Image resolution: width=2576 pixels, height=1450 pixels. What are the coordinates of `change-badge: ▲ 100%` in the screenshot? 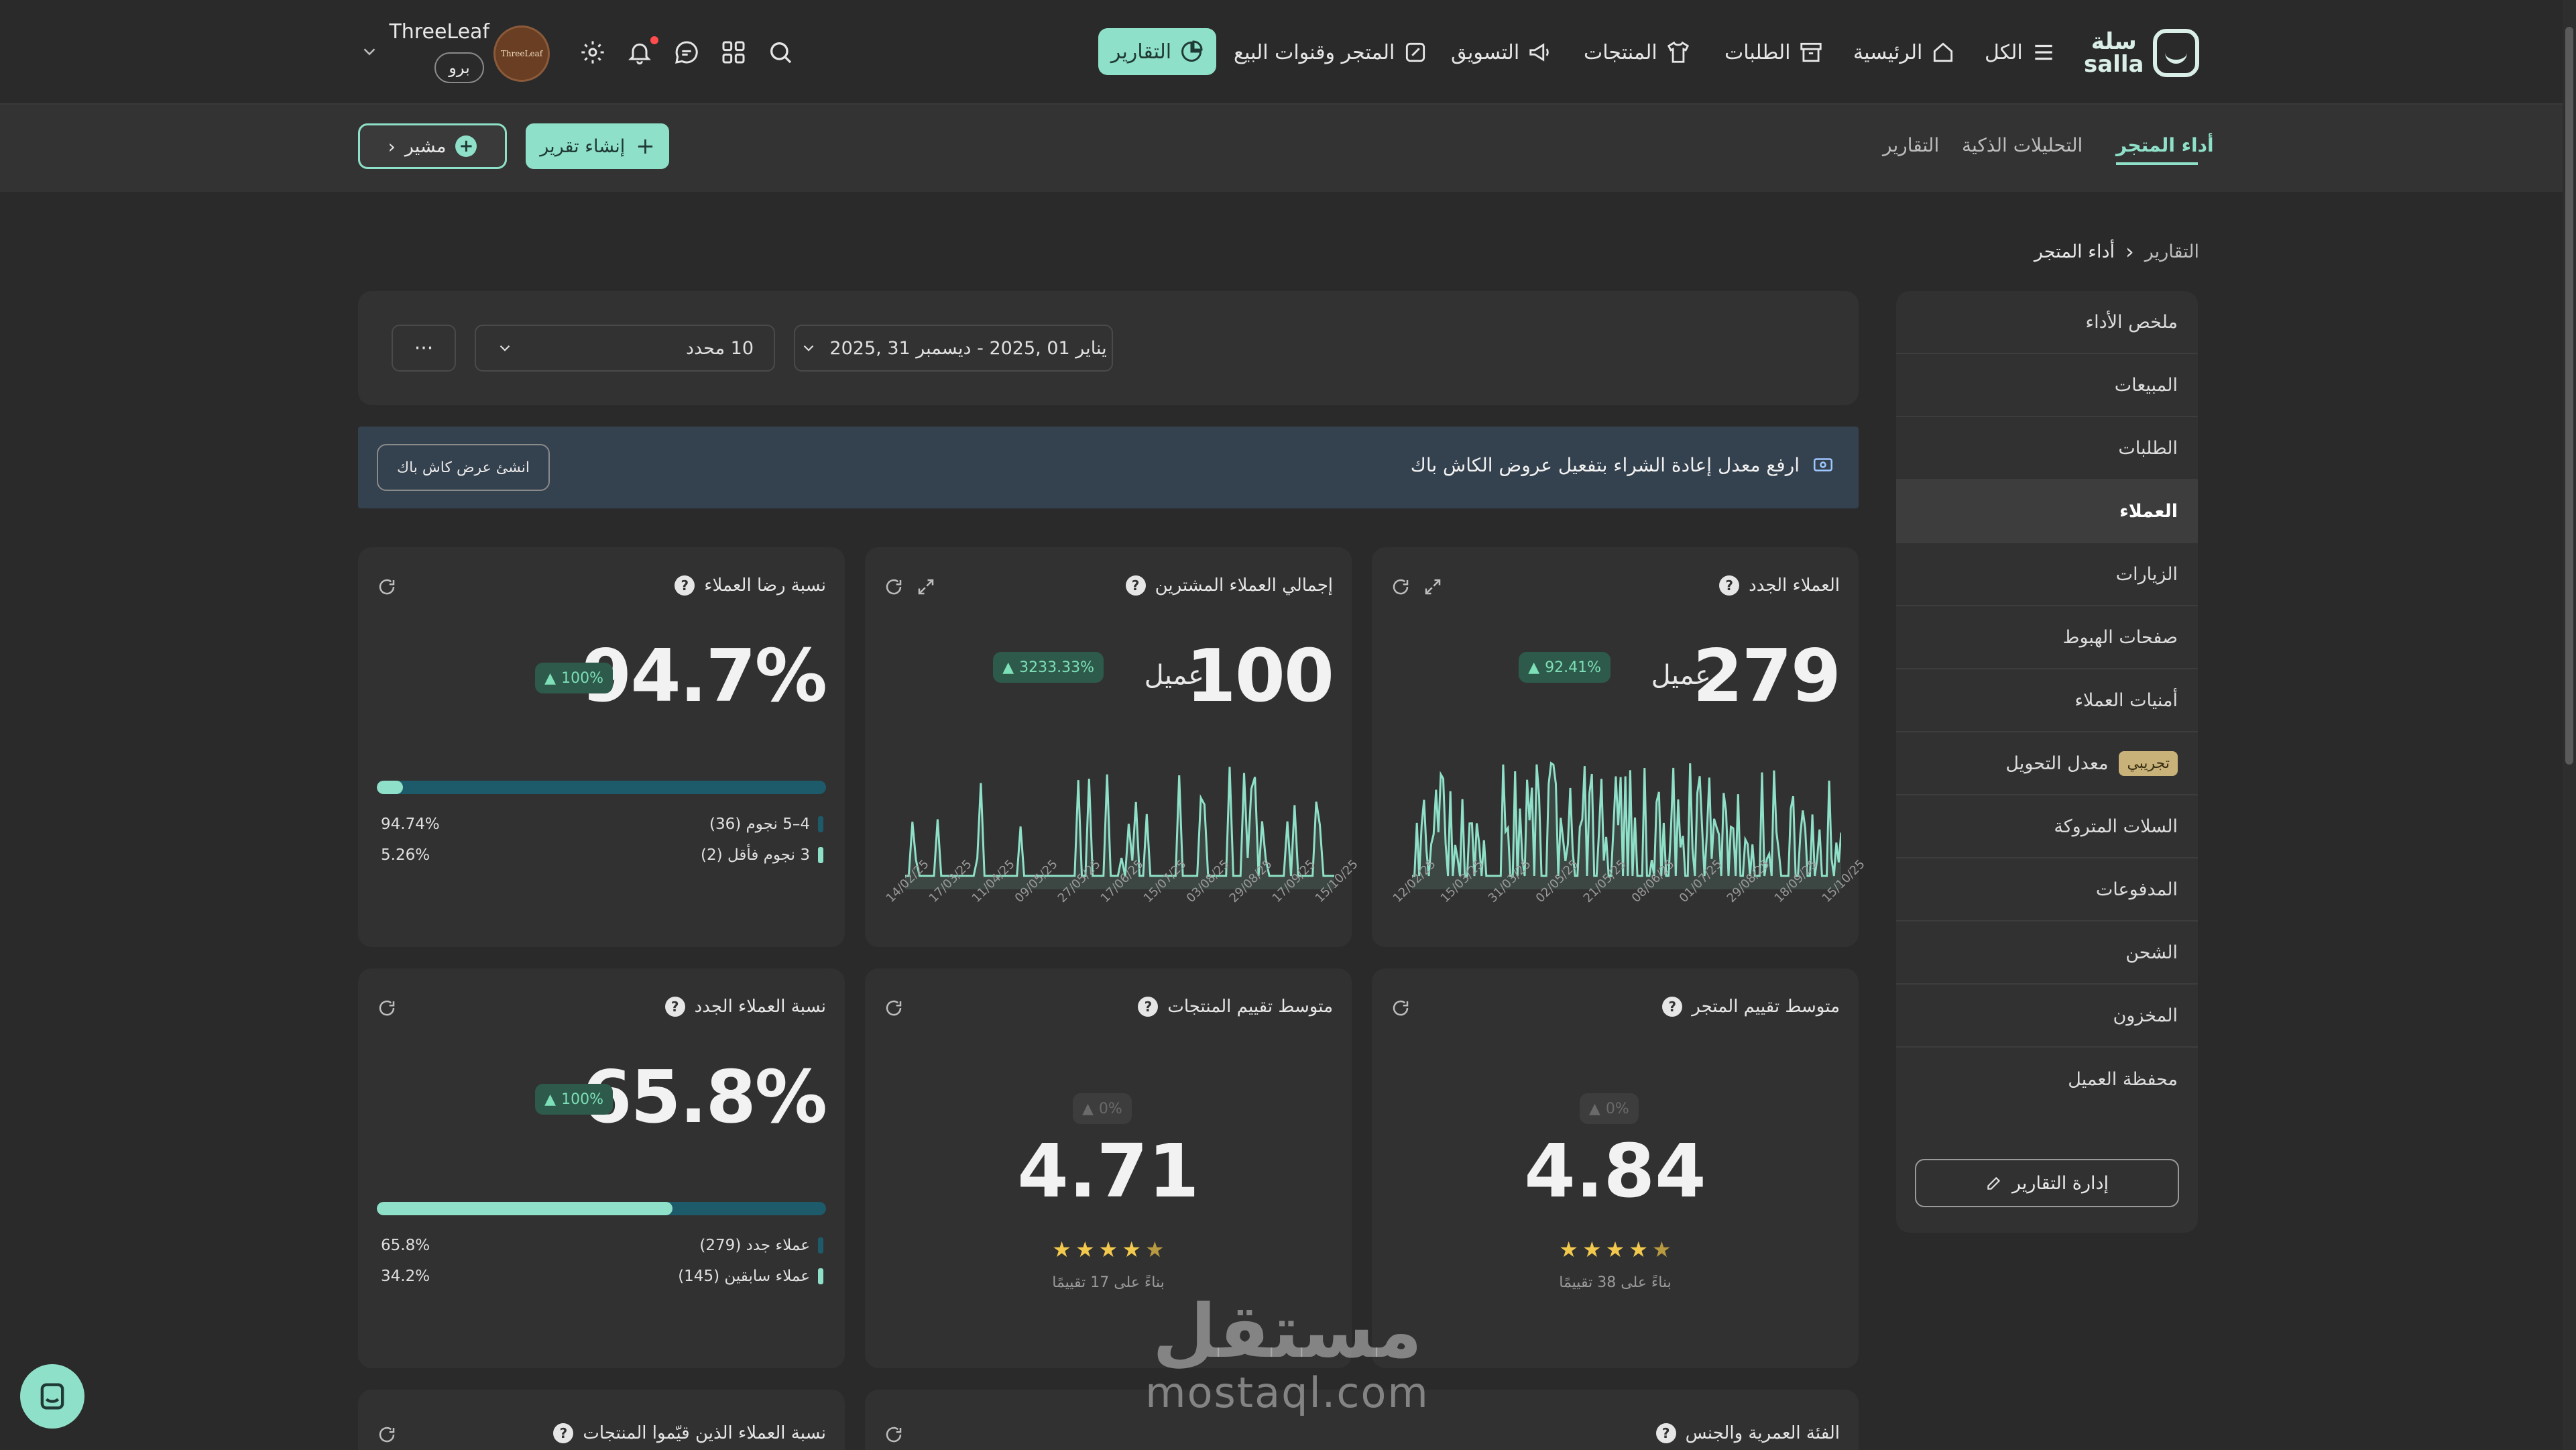 It's located at (574, 678).